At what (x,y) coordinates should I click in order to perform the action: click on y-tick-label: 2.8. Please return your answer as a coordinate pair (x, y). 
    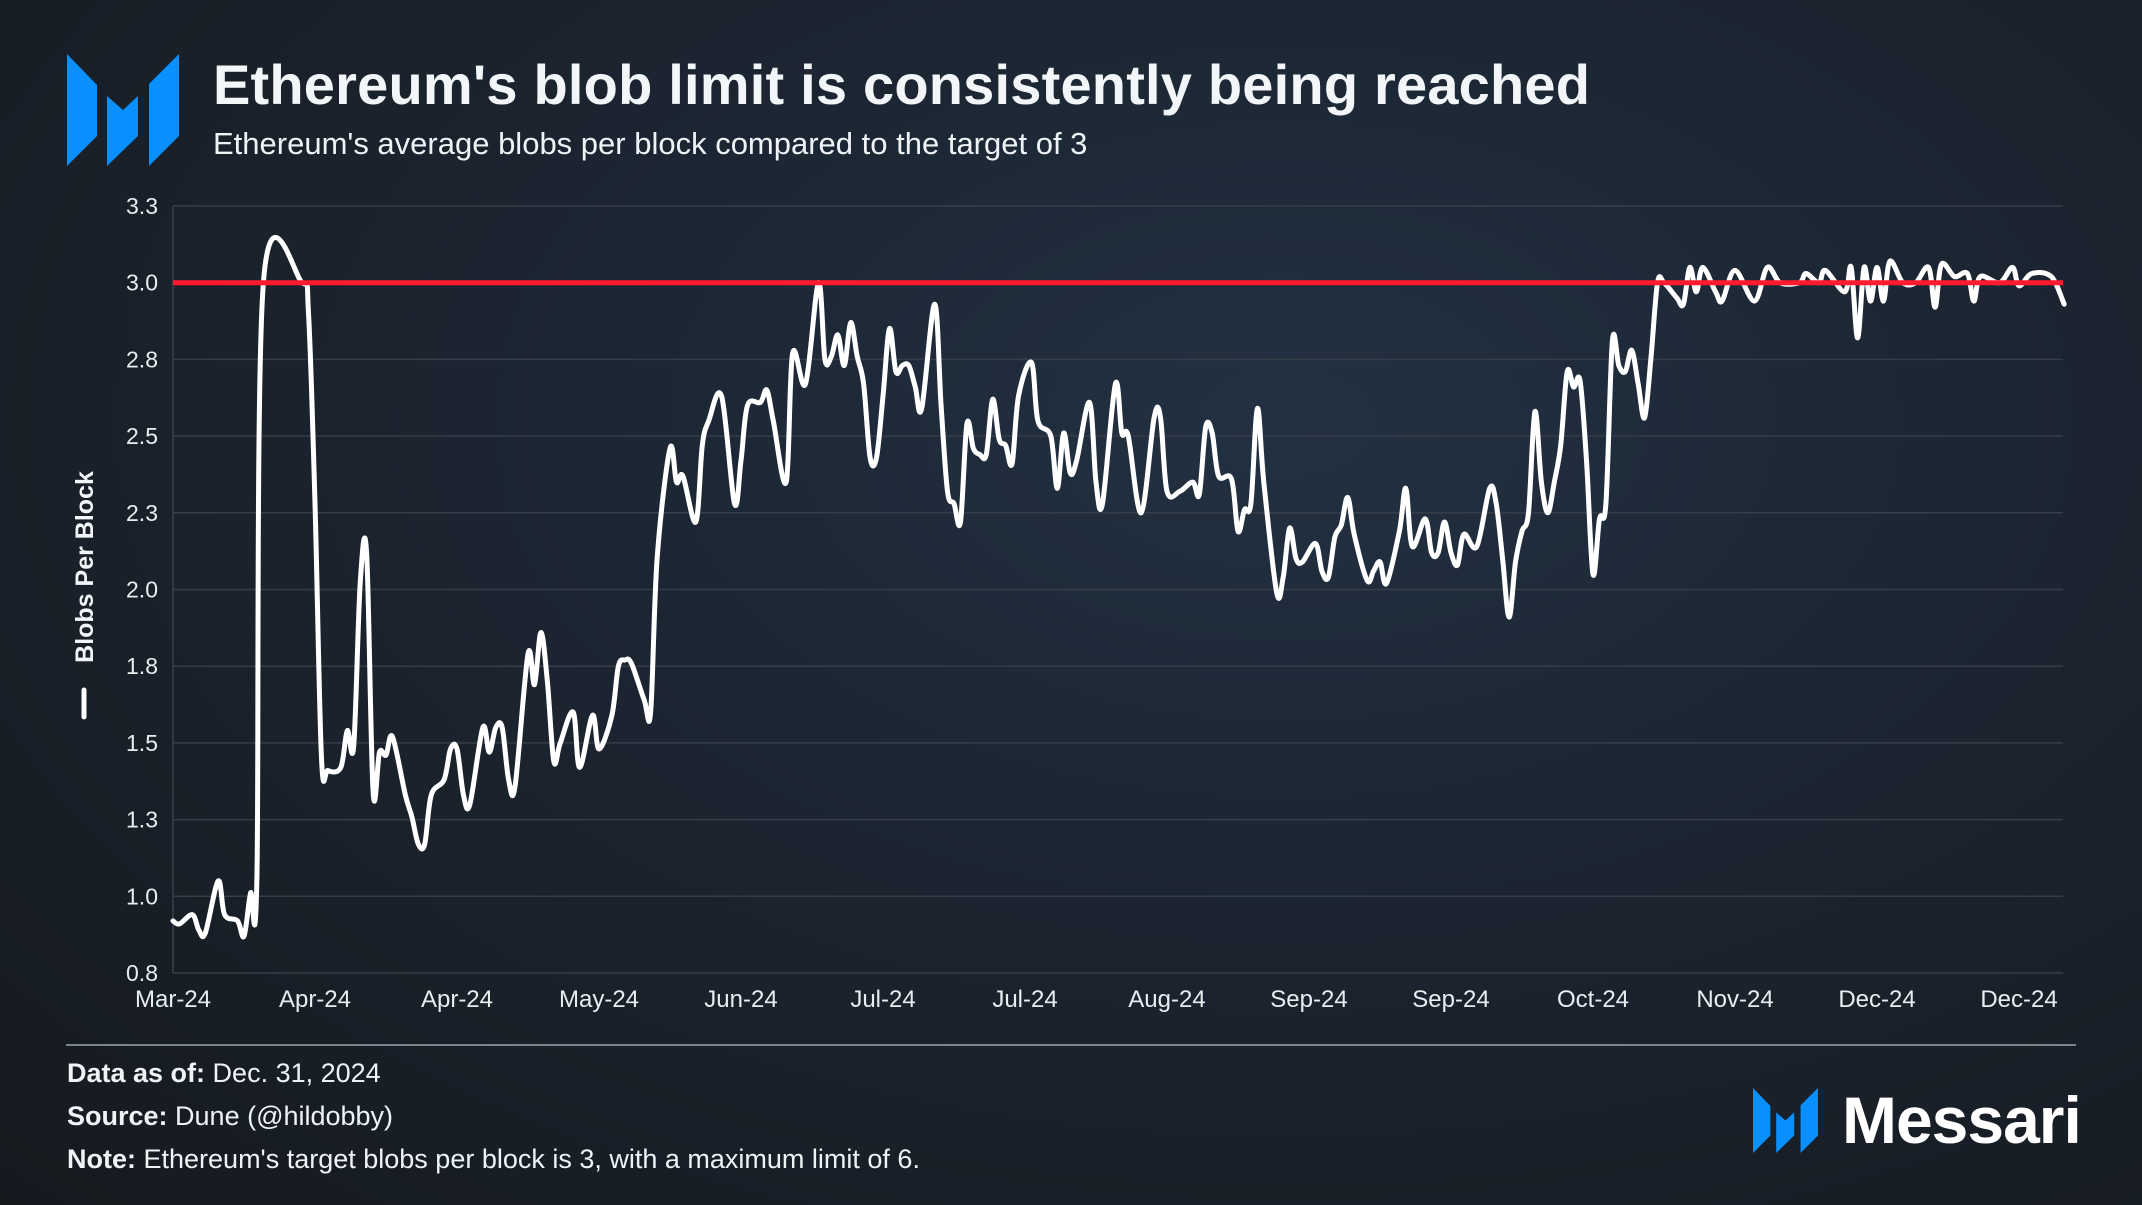
    Looking at the image, I should click on (142, 359).